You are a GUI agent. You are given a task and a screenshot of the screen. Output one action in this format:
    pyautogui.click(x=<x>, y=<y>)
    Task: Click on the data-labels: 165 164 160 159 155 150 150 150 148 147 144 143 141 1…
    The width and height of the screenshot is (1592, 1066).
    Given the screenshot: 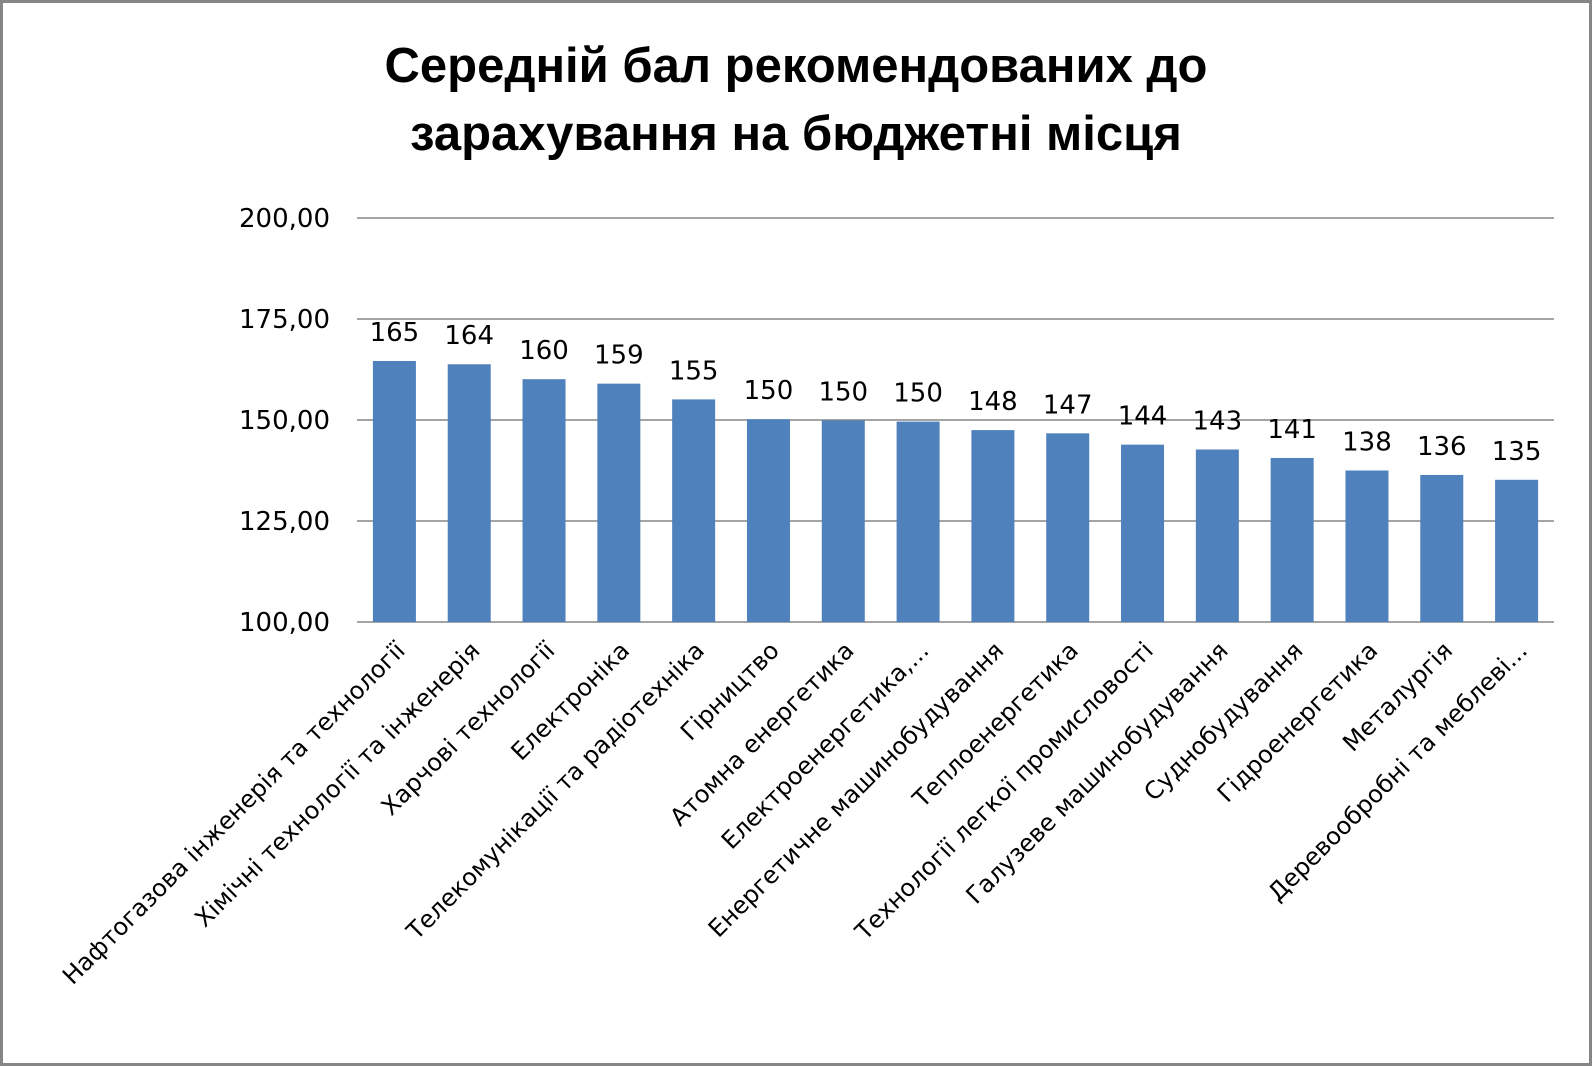 What is the action you would take?
    pyautogui.click(x=956, y=392)
    